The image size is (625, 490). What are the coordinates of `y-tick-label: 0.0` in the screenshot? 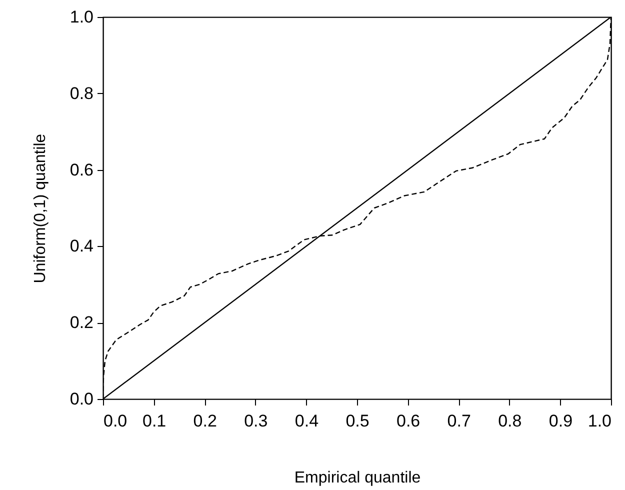 It's located at (82, 399).